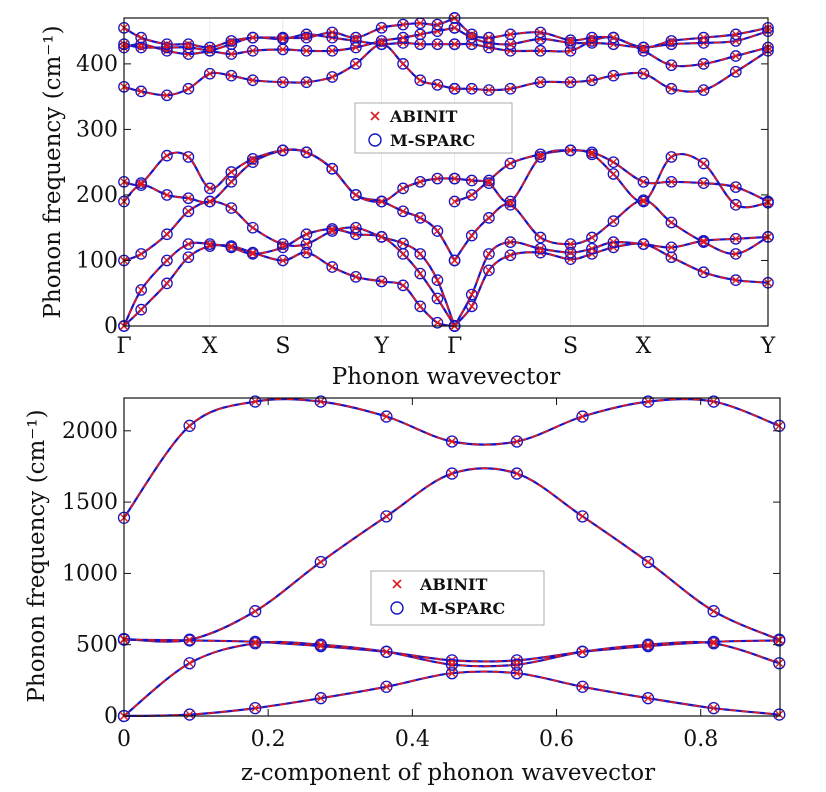 This screenshot has height=792, width=826. I want to click on msparc-branch-line, so click(289, 175).